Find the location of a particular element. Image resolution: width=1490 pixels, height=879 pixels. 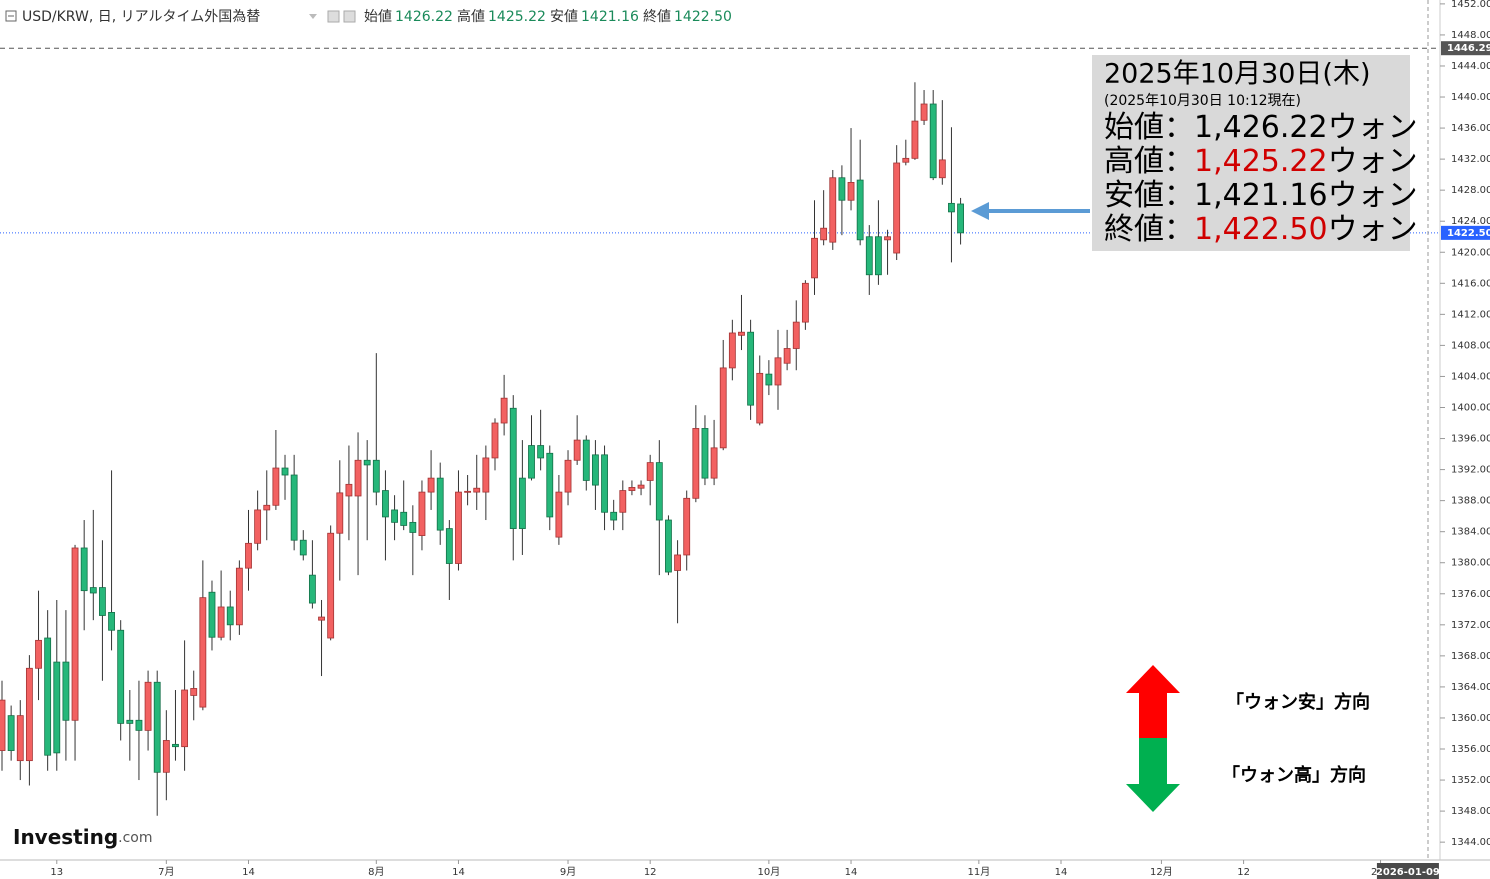

ohlc-label: 高値 is located at coordinates (471, 16).